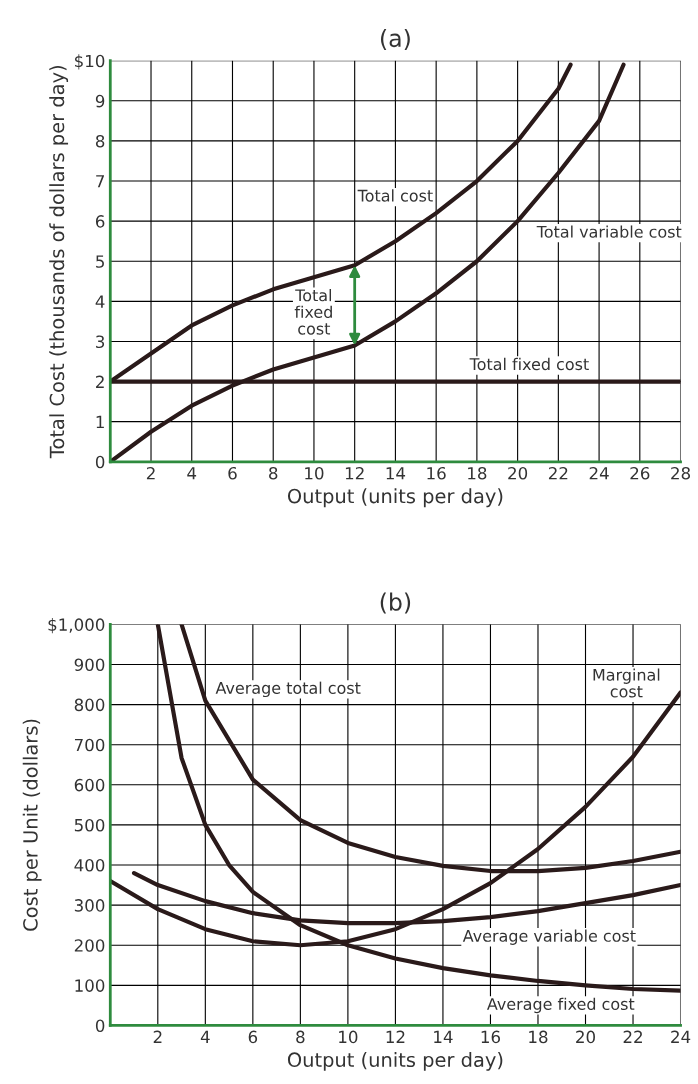 The image size is (698, 1084). What do you see at coordinates (681, 473) in the screenshot?
I see `x-tick-label: 28` at bounding box center [681, 473].